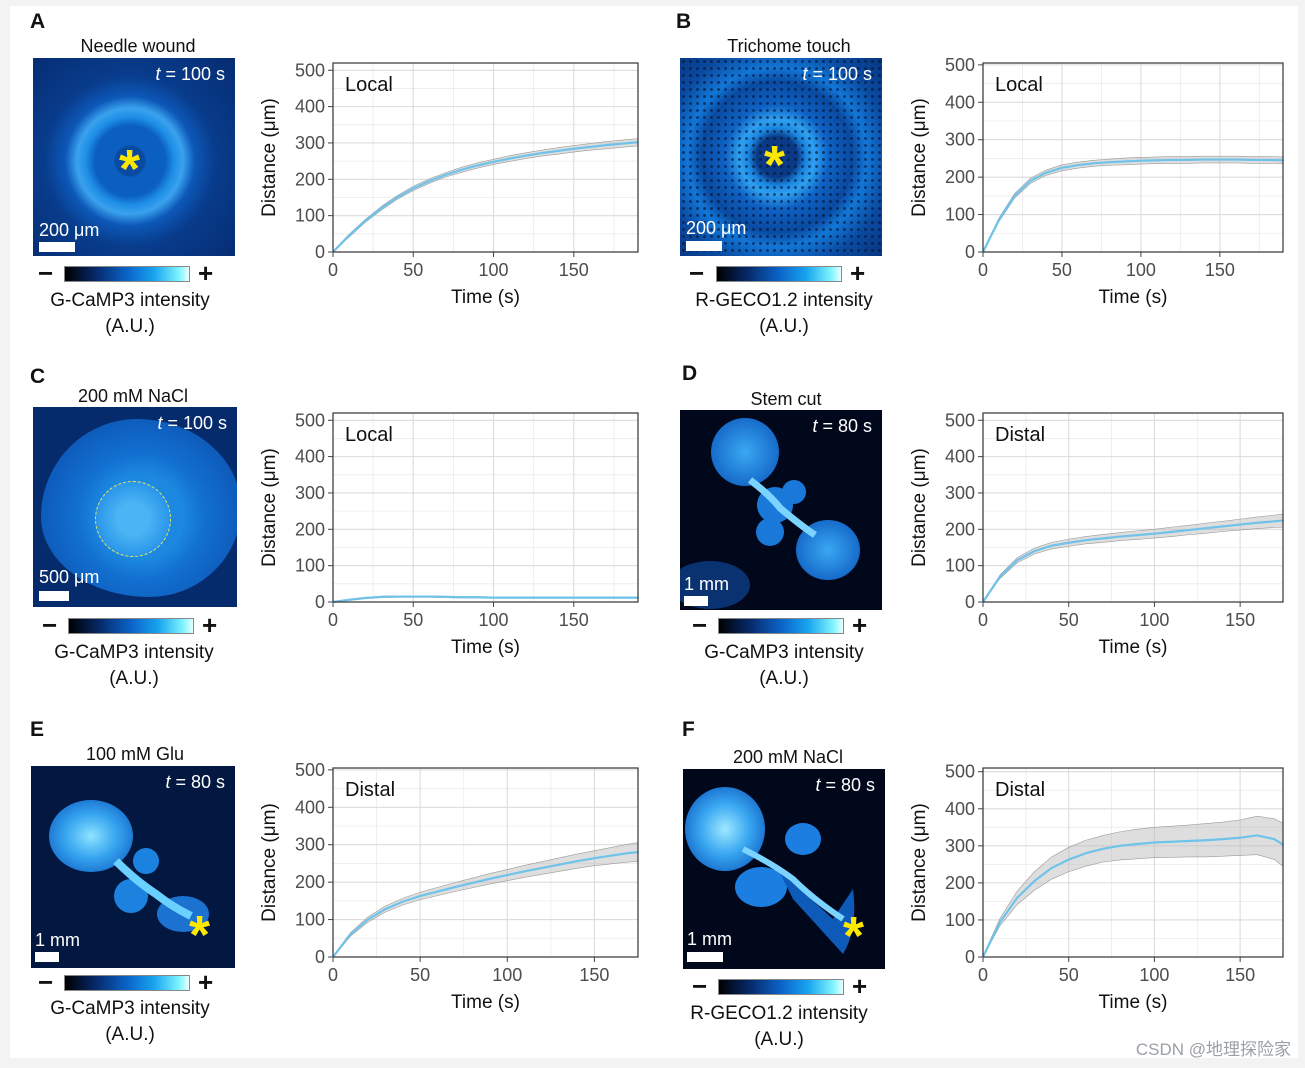  I want to click on scale-bar-d, so click(696, 601).